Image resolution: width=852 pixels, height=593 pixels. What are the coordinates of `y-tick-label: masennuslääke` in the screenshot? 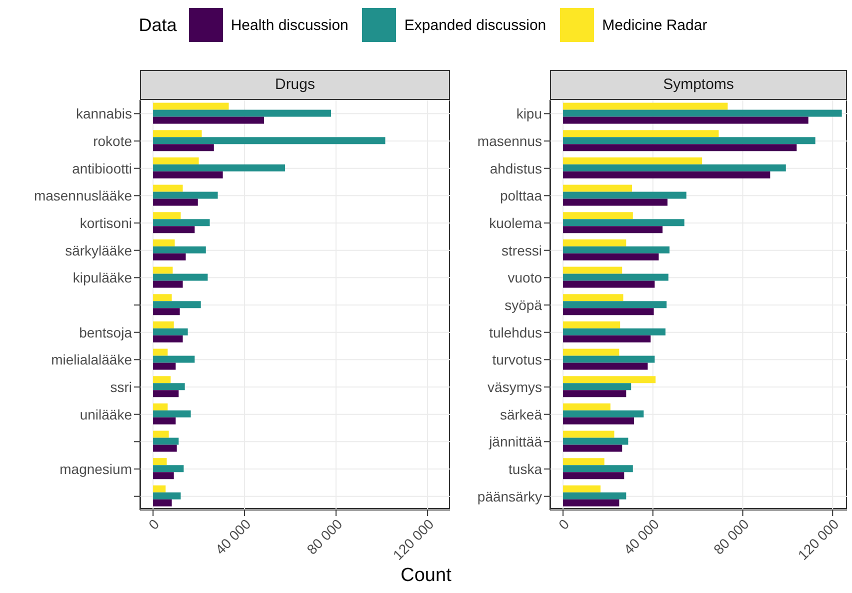 It's located at (83, 196).